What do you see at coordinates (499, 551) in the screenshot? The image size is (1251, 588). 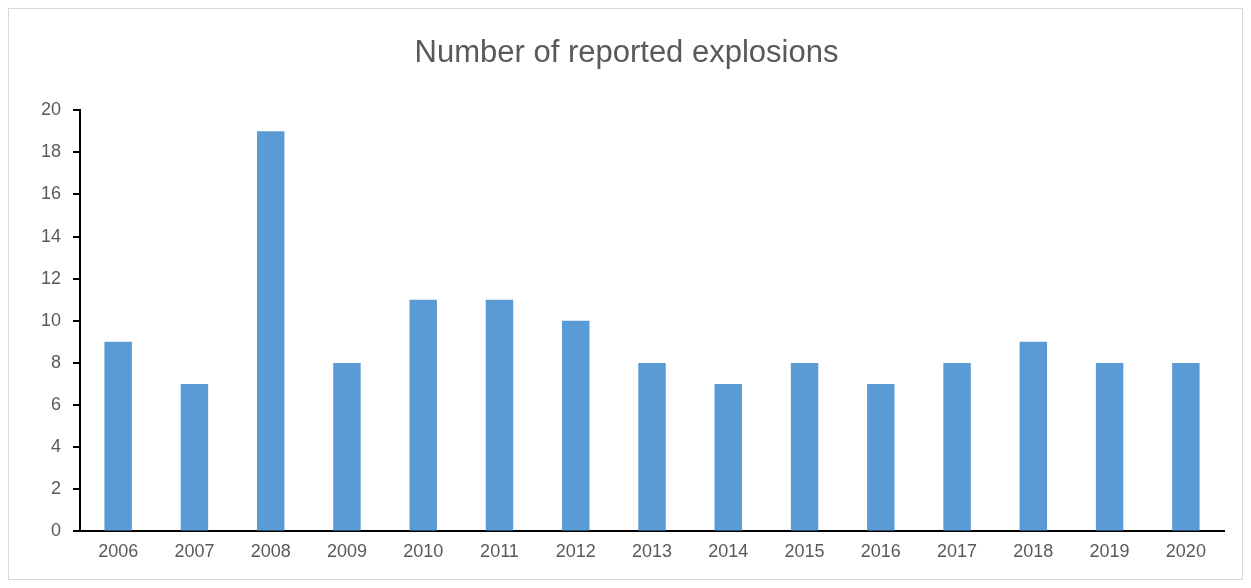 I see `x-tick-label: 2011` at bounding box center [499, 551].